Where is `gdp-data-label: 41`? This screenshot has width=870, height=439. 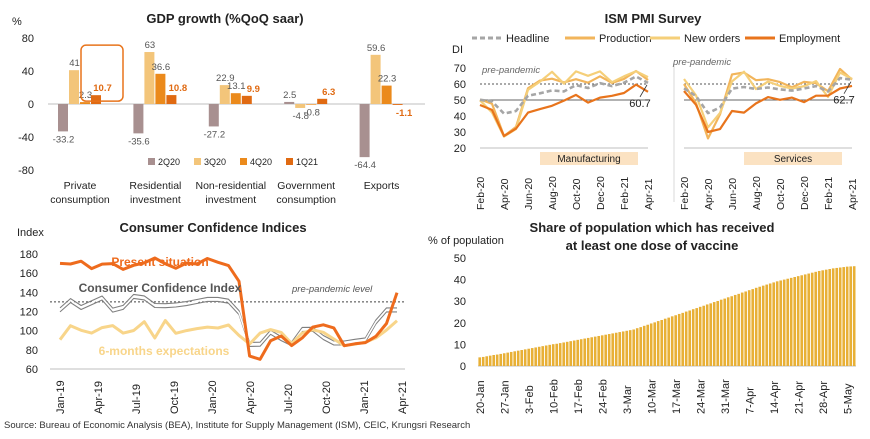
gdp-data-label: 41 is located at coordinates (74, 63).